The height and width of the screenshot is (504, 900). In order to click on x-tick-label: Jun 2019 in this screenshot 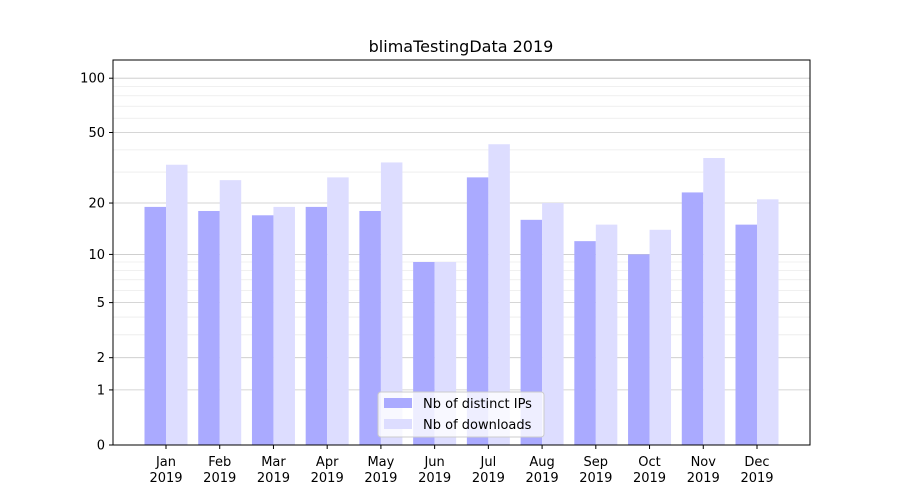, I will do `click(434, 470)`.